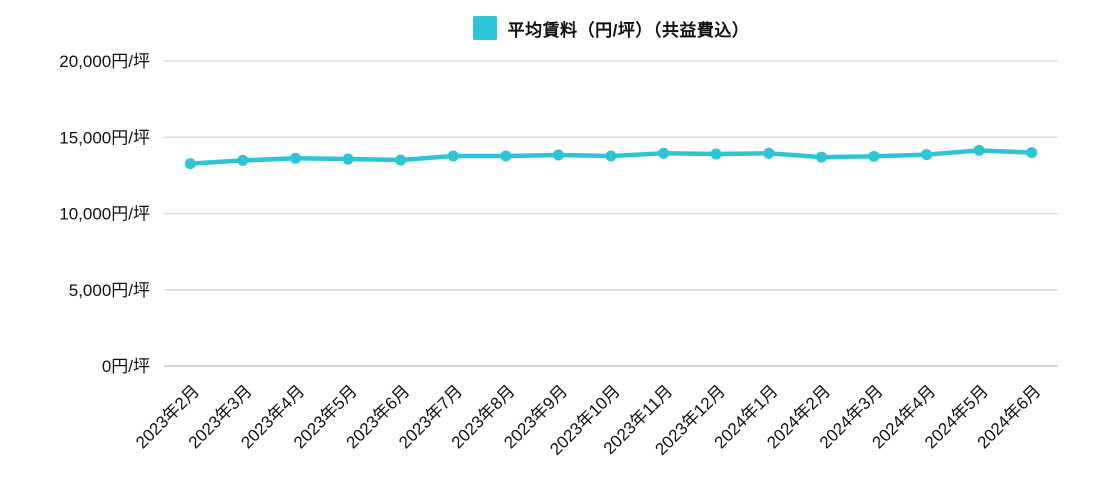  I want to click on y-axis-tick-label: 5,000円/坪, so click(109, 290).